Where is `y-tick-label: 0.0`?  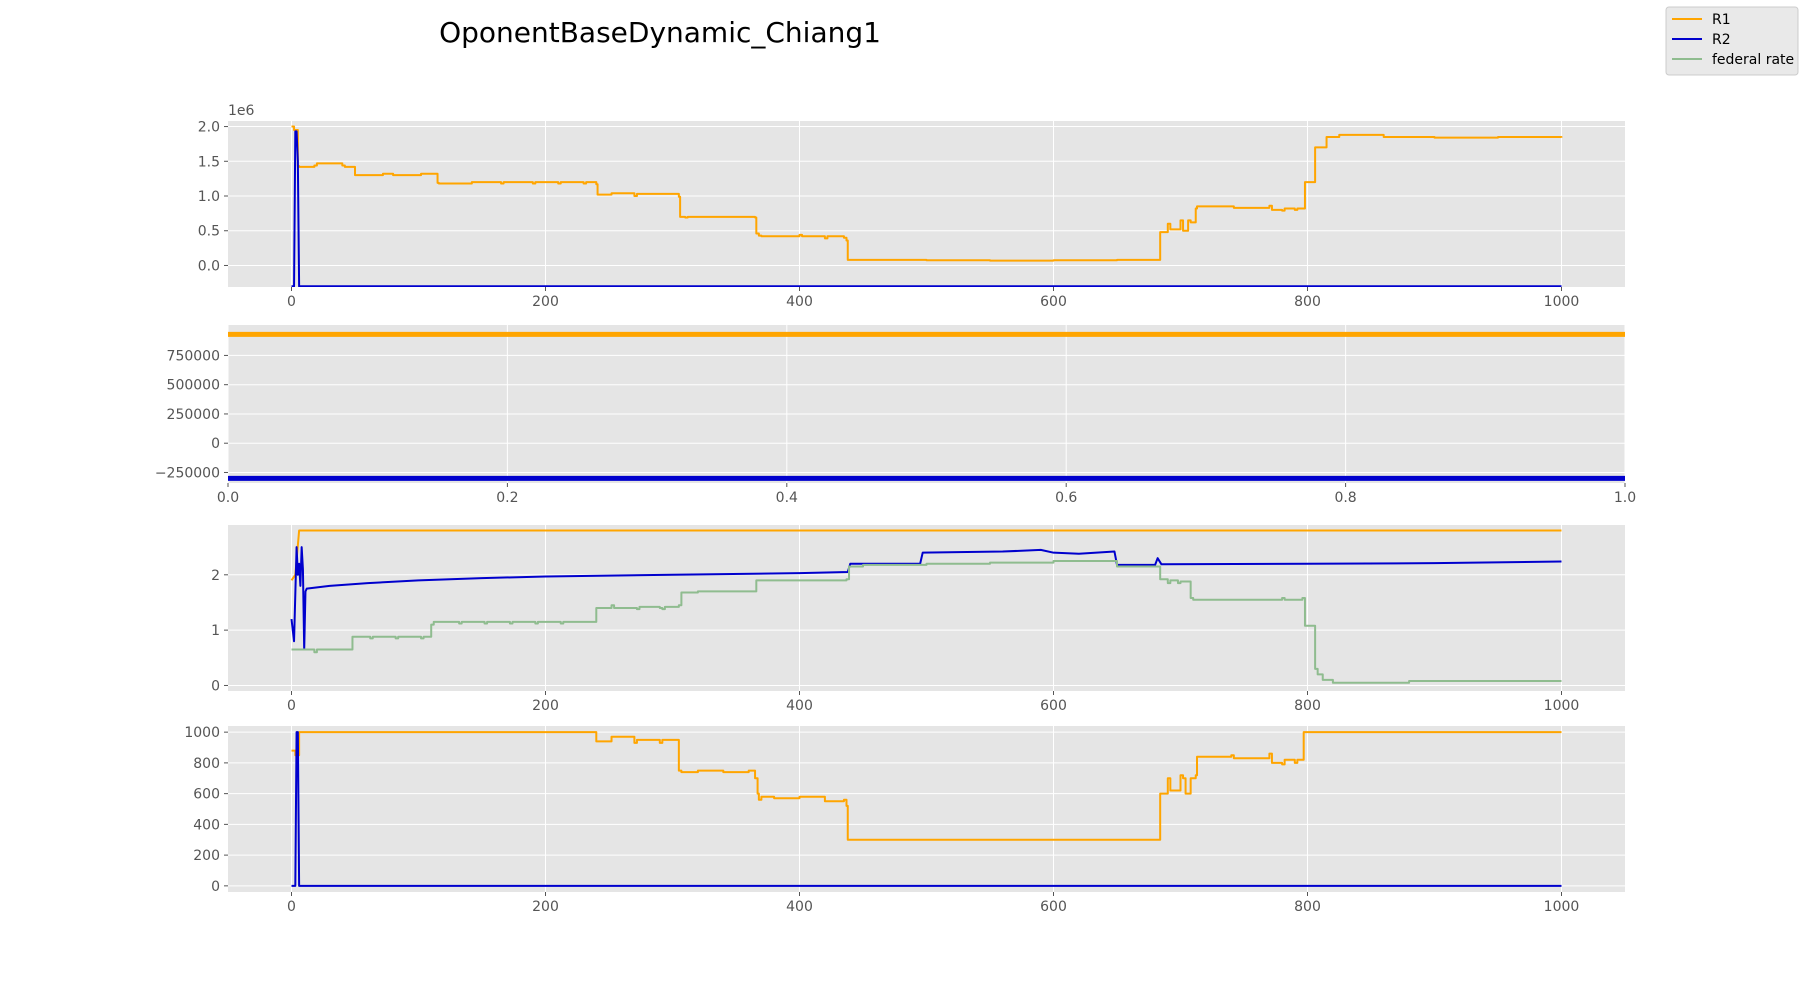 y-tick-label: 0.0 is located at coordinates (209, 266).